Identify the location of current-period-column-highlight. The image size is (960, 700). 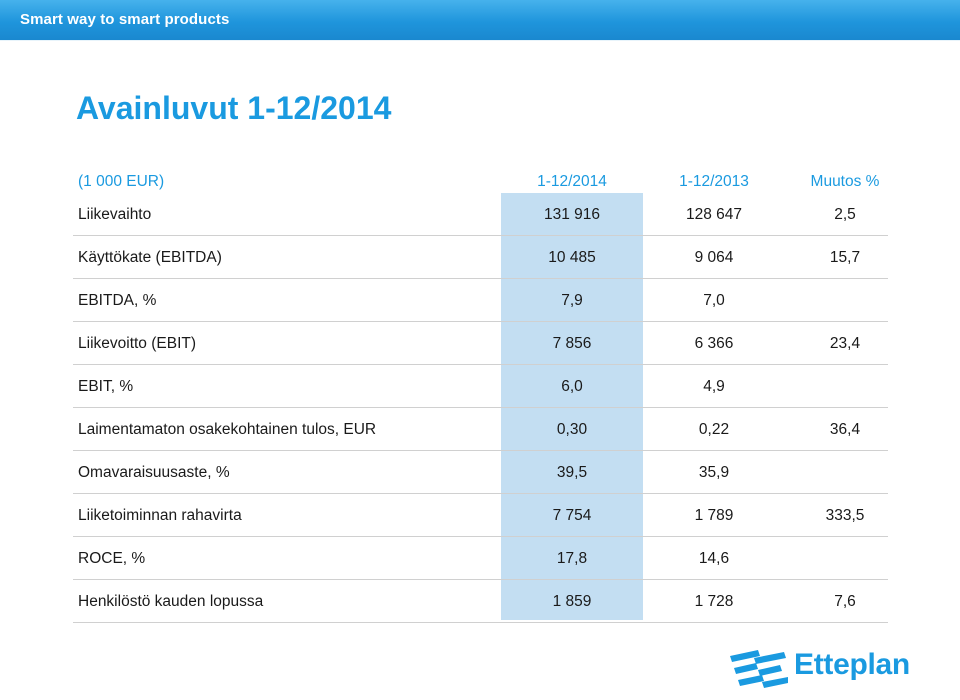
(572, 406).